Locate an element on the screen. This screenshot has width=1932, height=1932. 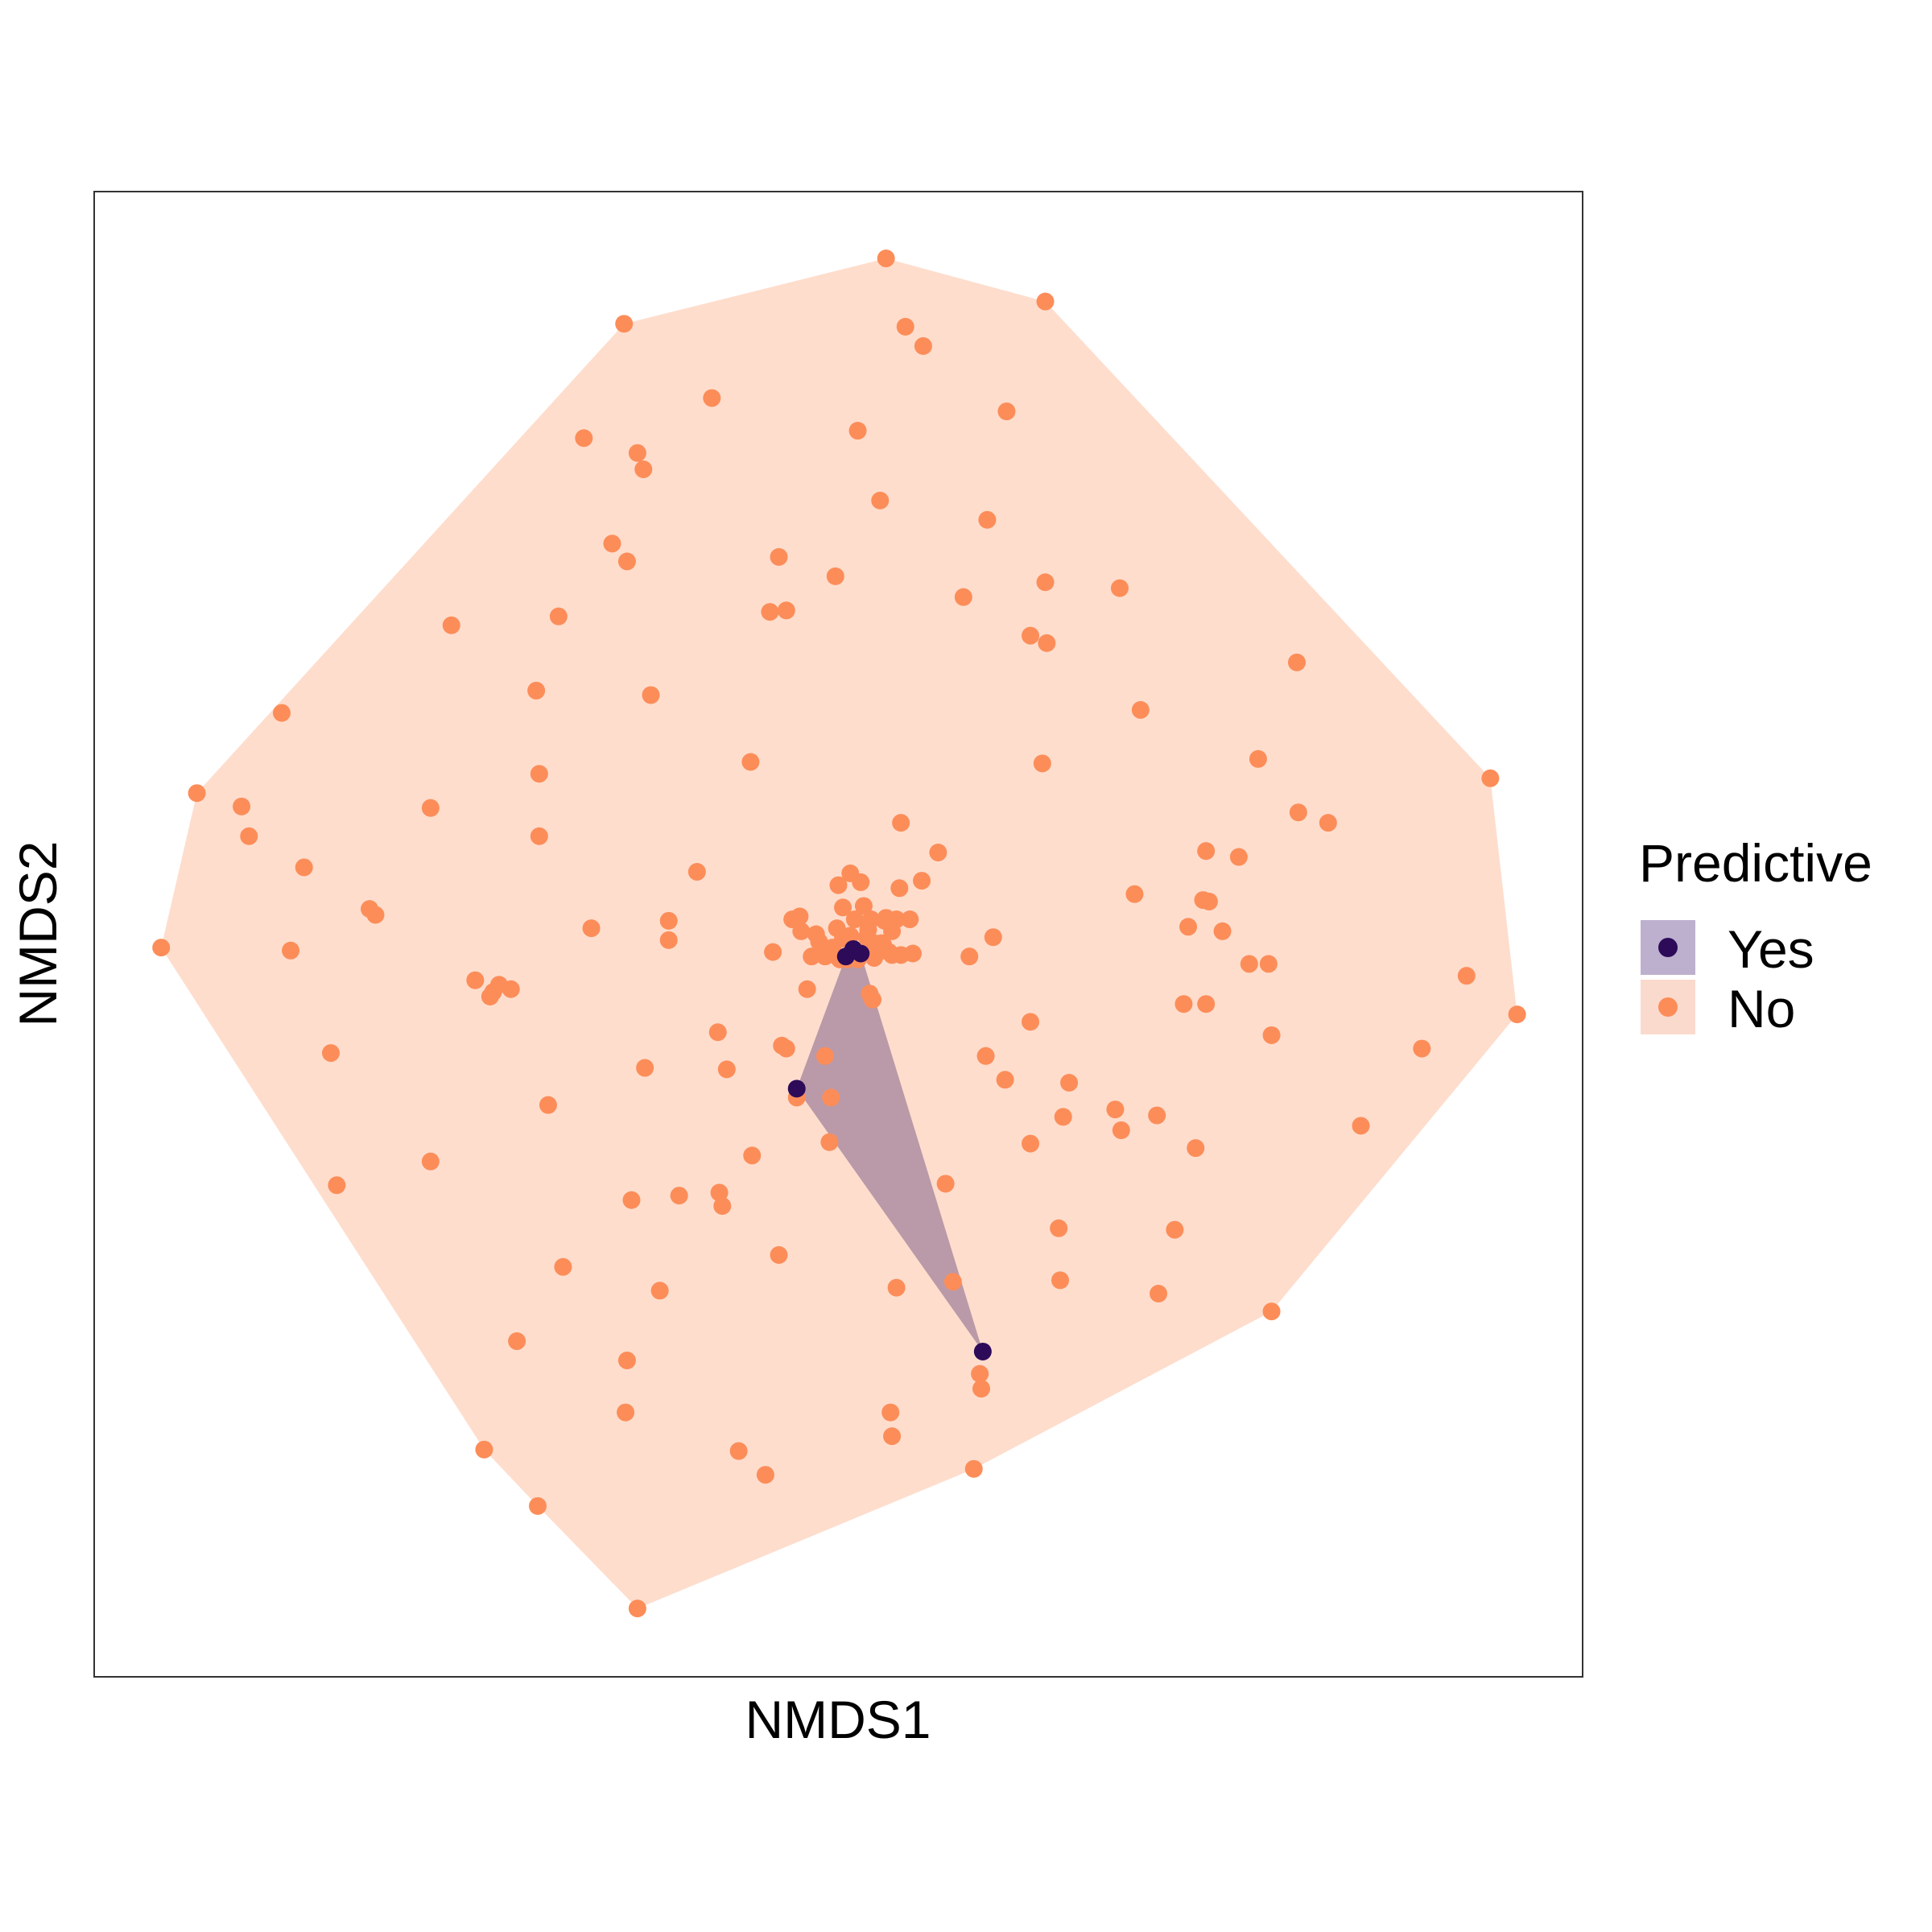
y-axis-title: NMDS2 is located at coordinates (38, 933).